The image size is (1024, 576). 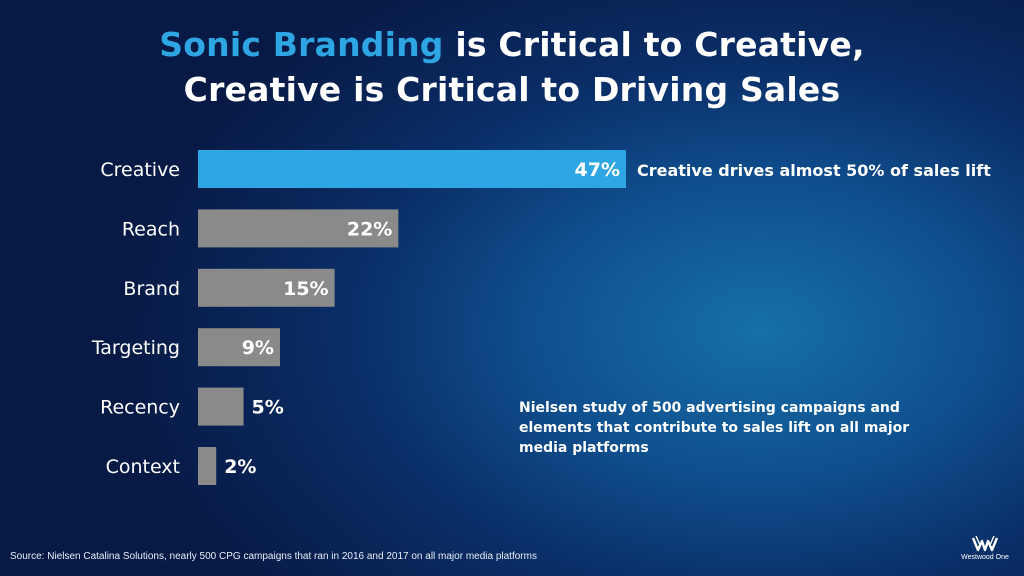 I want to click on category-label-creative: Creative, so click(x=140, y=170).